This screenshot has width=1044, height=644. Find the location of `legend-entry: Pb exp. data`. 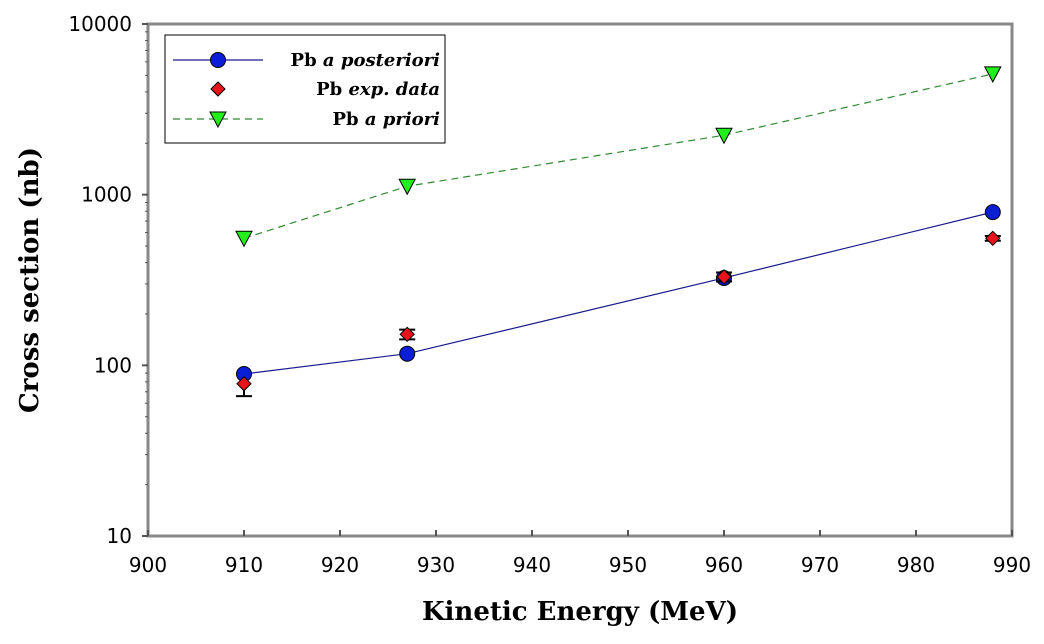

legend-entry: Pb exp. data is located at coordinates (325, 89).